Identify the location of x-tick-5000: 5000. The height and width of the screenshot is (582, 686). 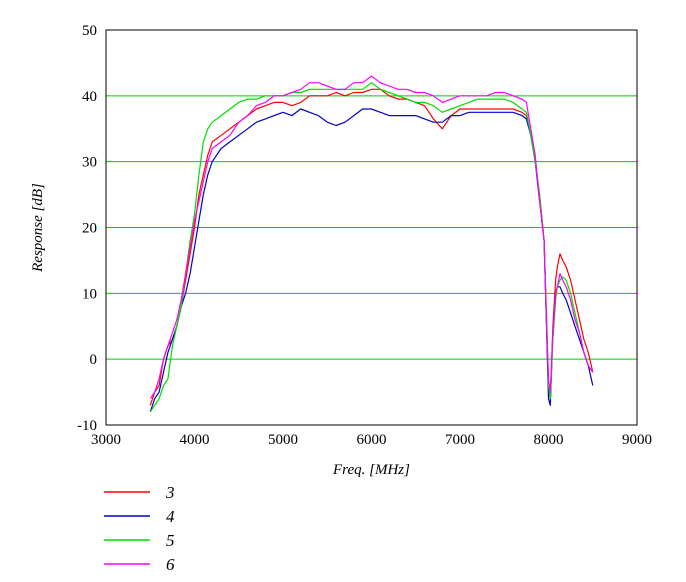
(283, 440).